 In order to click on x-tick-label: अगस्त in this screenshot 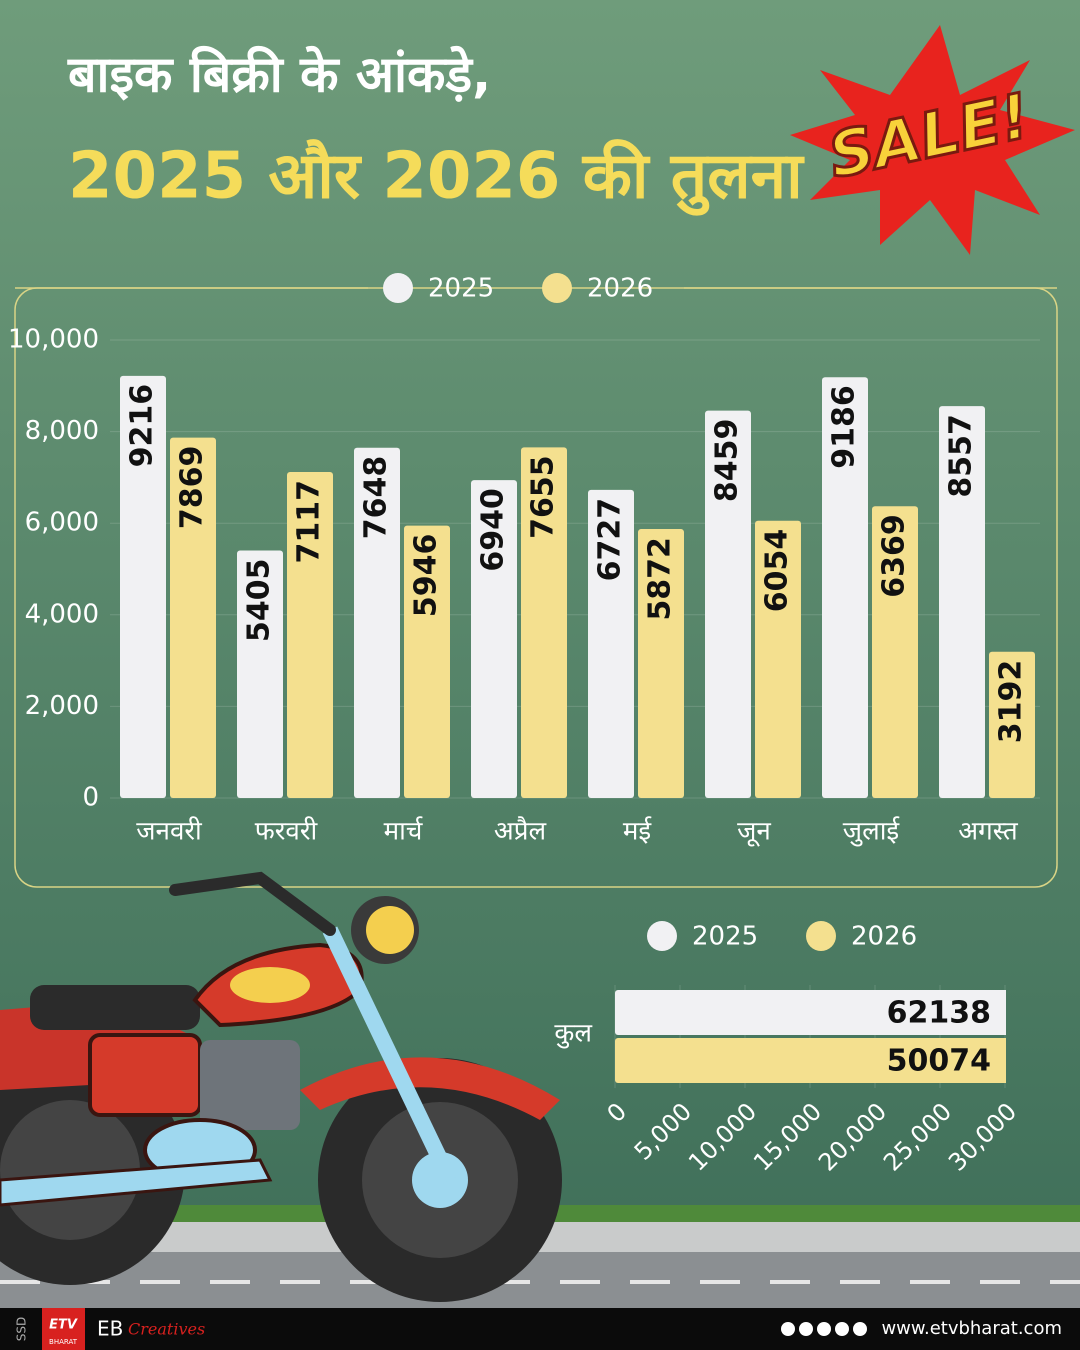, I will do `click(988, 832)`.